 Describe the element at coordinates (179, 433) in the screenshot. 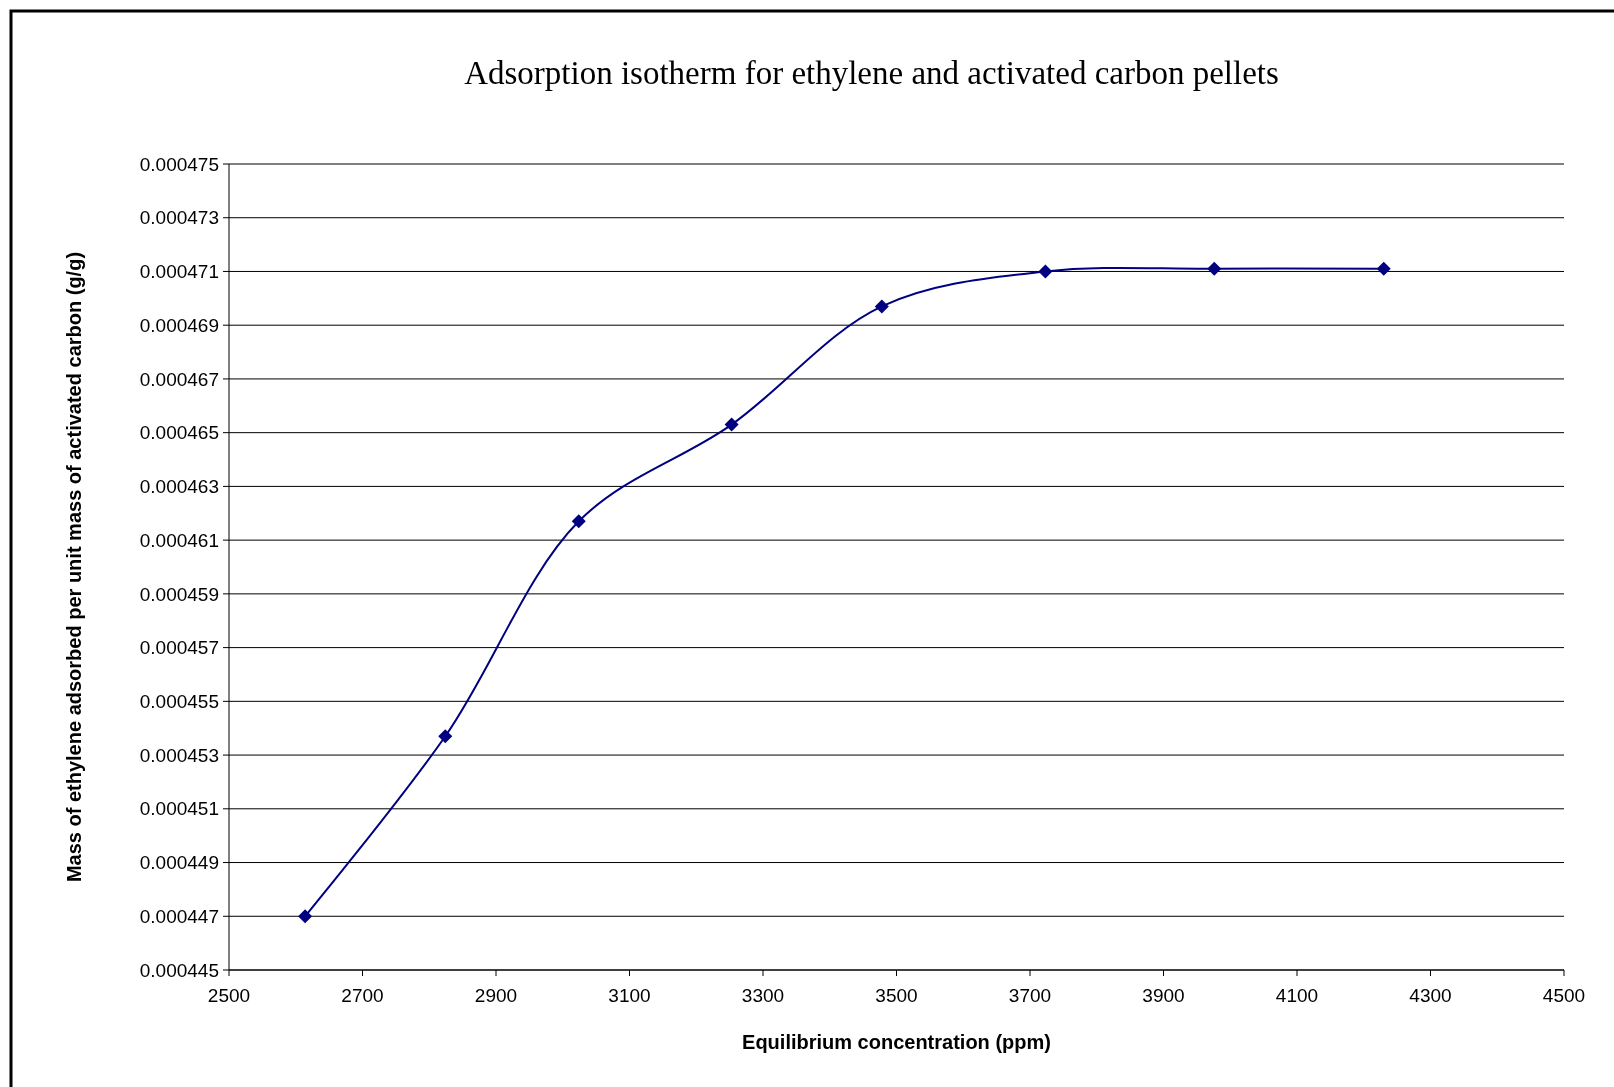

I see `y-tick-label: 0.000465` at that location.